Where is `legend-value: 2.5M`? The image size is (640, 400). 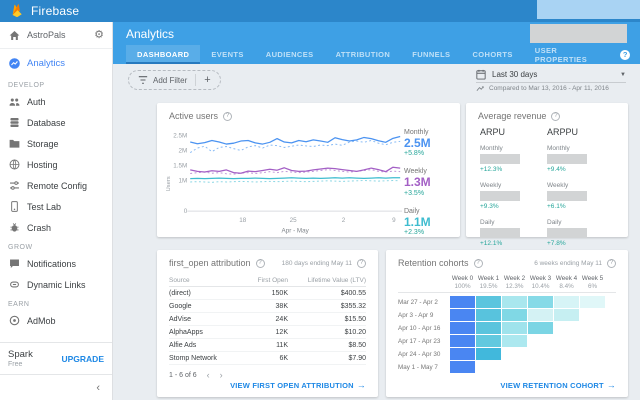 legend-value: 2.5M is located at coordinates (417, 143).